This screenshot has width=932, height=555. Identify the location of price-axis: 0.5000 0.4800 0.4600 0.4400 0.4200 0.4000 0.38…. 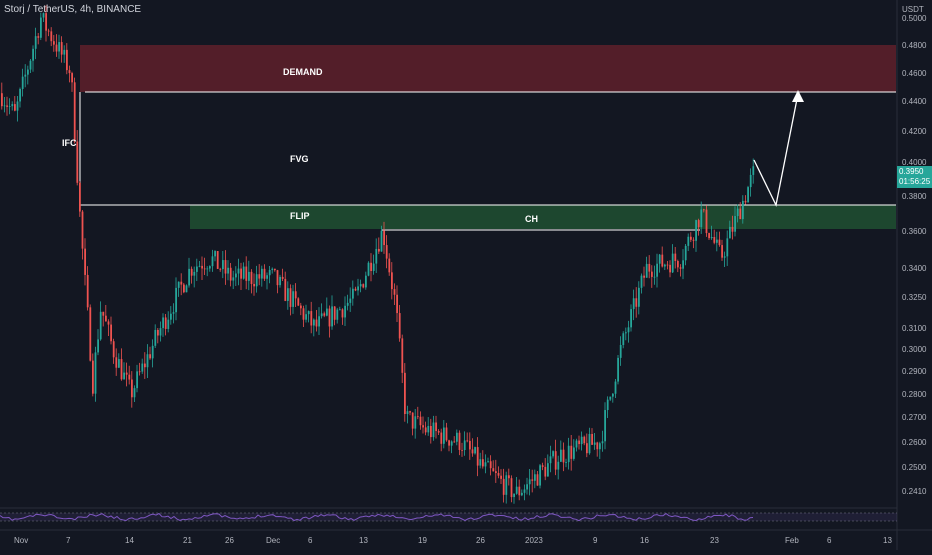
(914, 255).